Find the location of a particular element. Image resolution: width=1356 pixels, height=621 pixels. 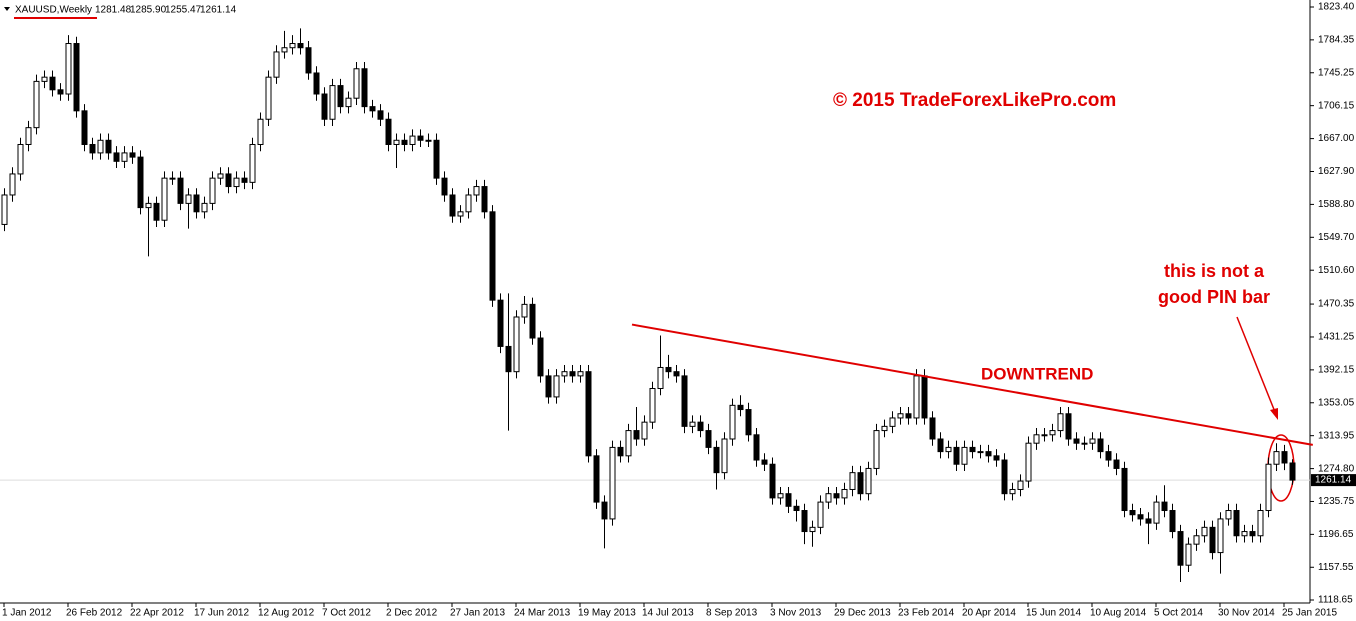

x-tick-label: 25 Jan 2015 is located at coordinates (1309, 613).